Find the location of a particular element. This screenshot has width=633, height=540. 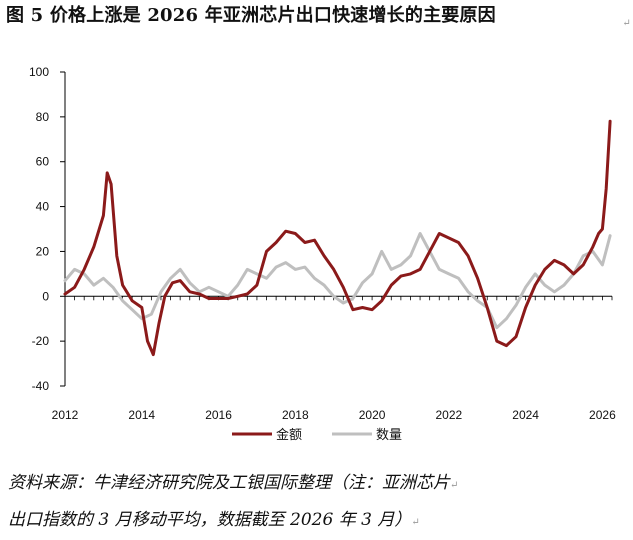

y-tick-label: 60 is located at coordinates (43, 162).